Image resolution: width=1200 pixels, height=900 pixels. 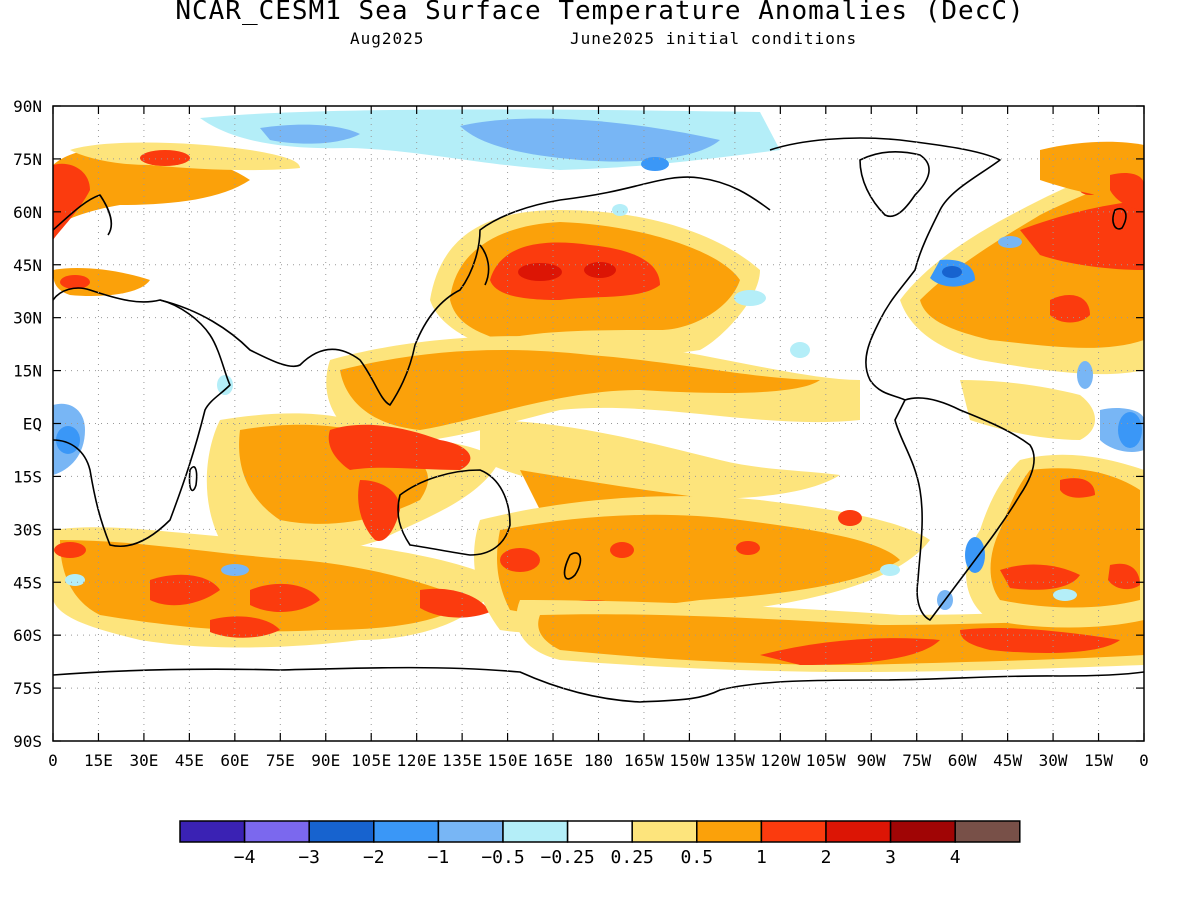 What do you see at coordinates (593, 426) in the screenshot?
I see `tropical-pacific-warm` at bounding box center [593, 426].